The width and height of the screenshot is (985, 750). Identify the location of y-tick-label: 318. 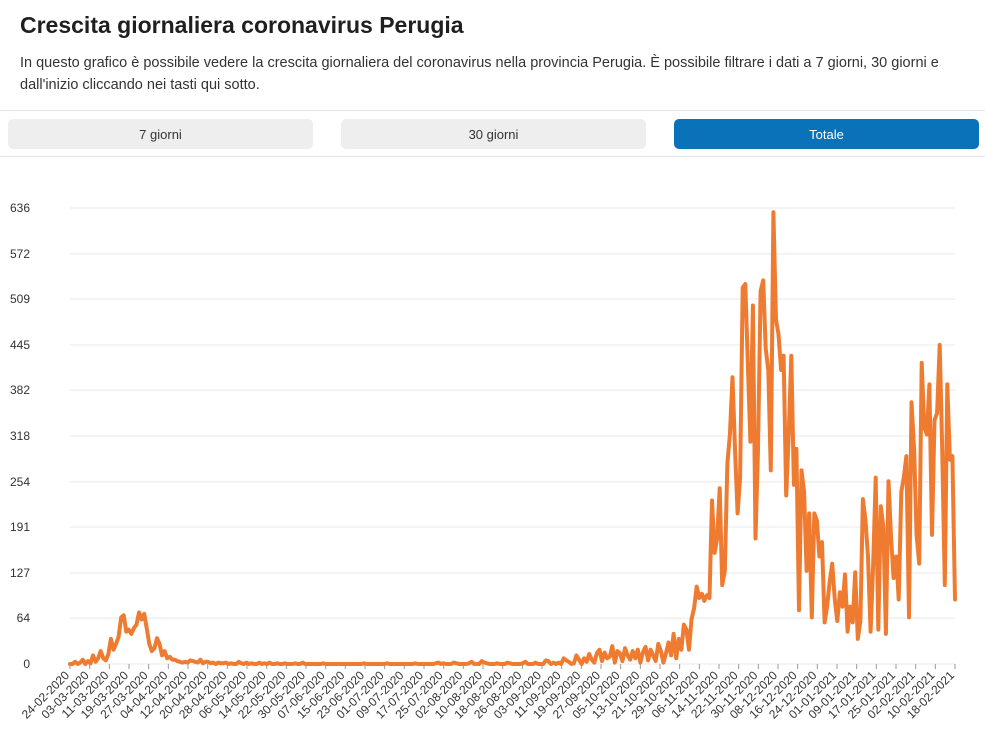
(20, 436).